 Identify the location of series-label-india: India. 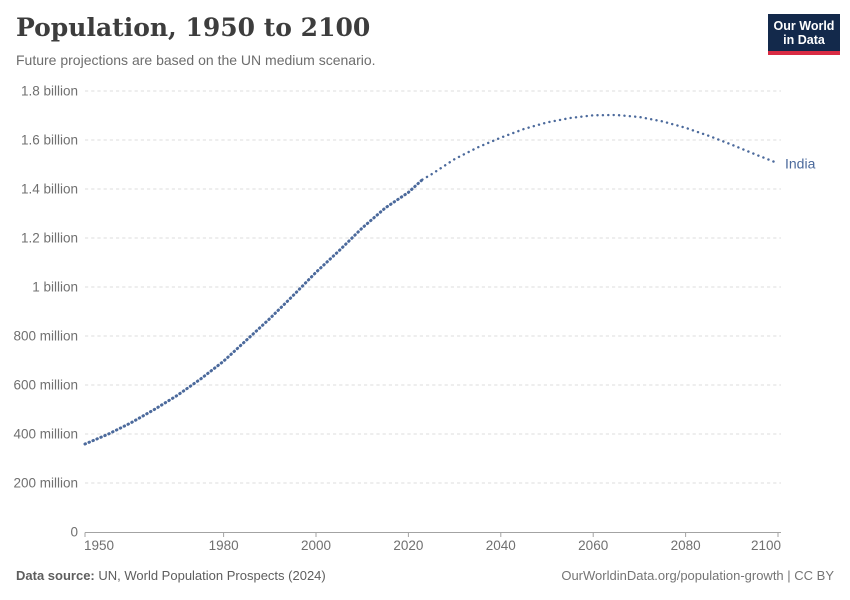
(800, 163).